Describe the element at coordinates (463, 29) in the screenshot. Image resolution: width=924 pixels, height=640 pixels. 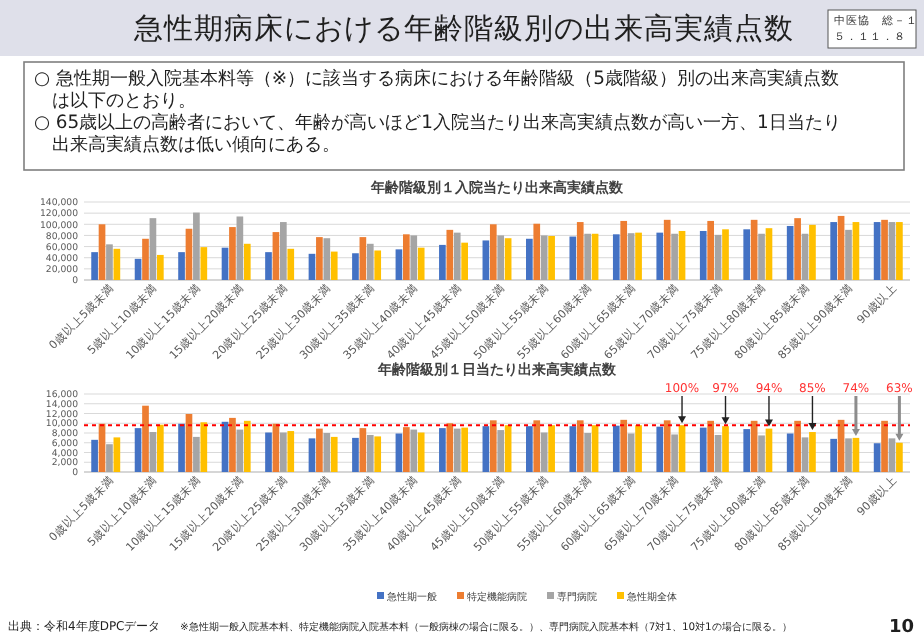
I see `text: 急性期病床における年齢階級別の出来高実績点数` at that location.